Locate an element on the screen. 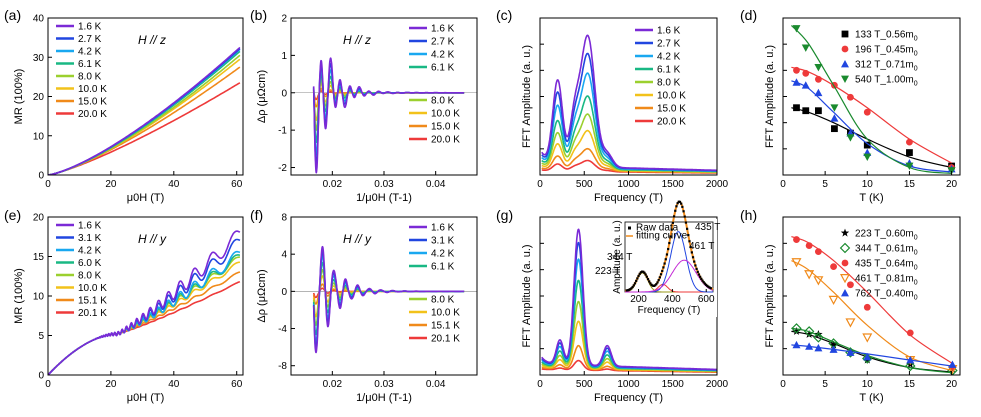 The width and height of the screenshot is (981, 417). x-axis-label: μ0H (T) is located at coordinates (146, 398).